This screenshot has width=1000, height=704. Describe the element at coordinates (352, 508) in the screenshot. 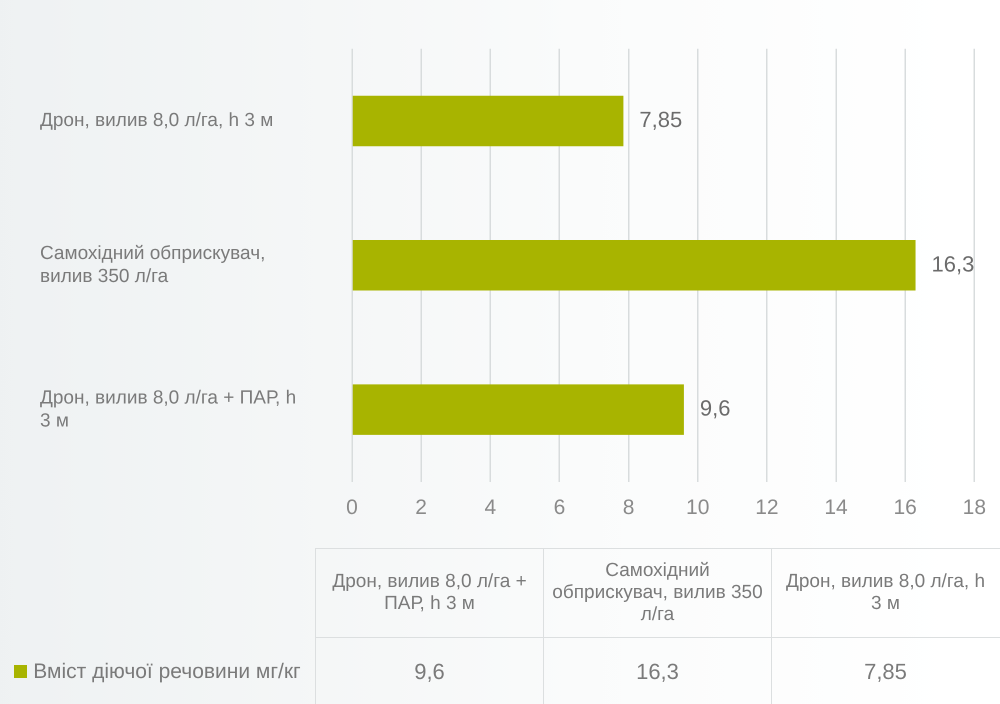

I see `x-tick-label: 0` at that location.